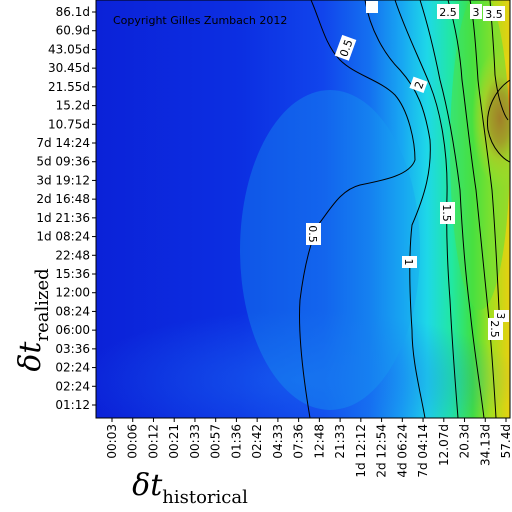 This screenshot has height=512, width=512. I want to click on contour-label: 3.5, so click(494, 14).